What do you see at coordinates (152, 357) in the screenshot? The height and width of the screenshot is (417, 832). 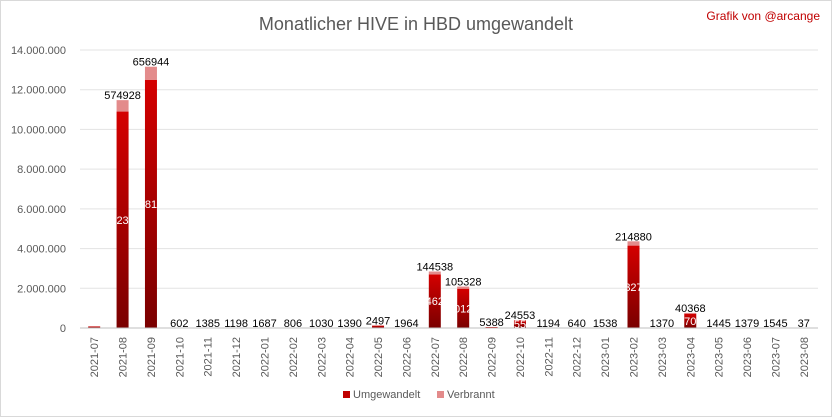 I see `x-tick-label: 2021-09` at bounding box center [152, 357].